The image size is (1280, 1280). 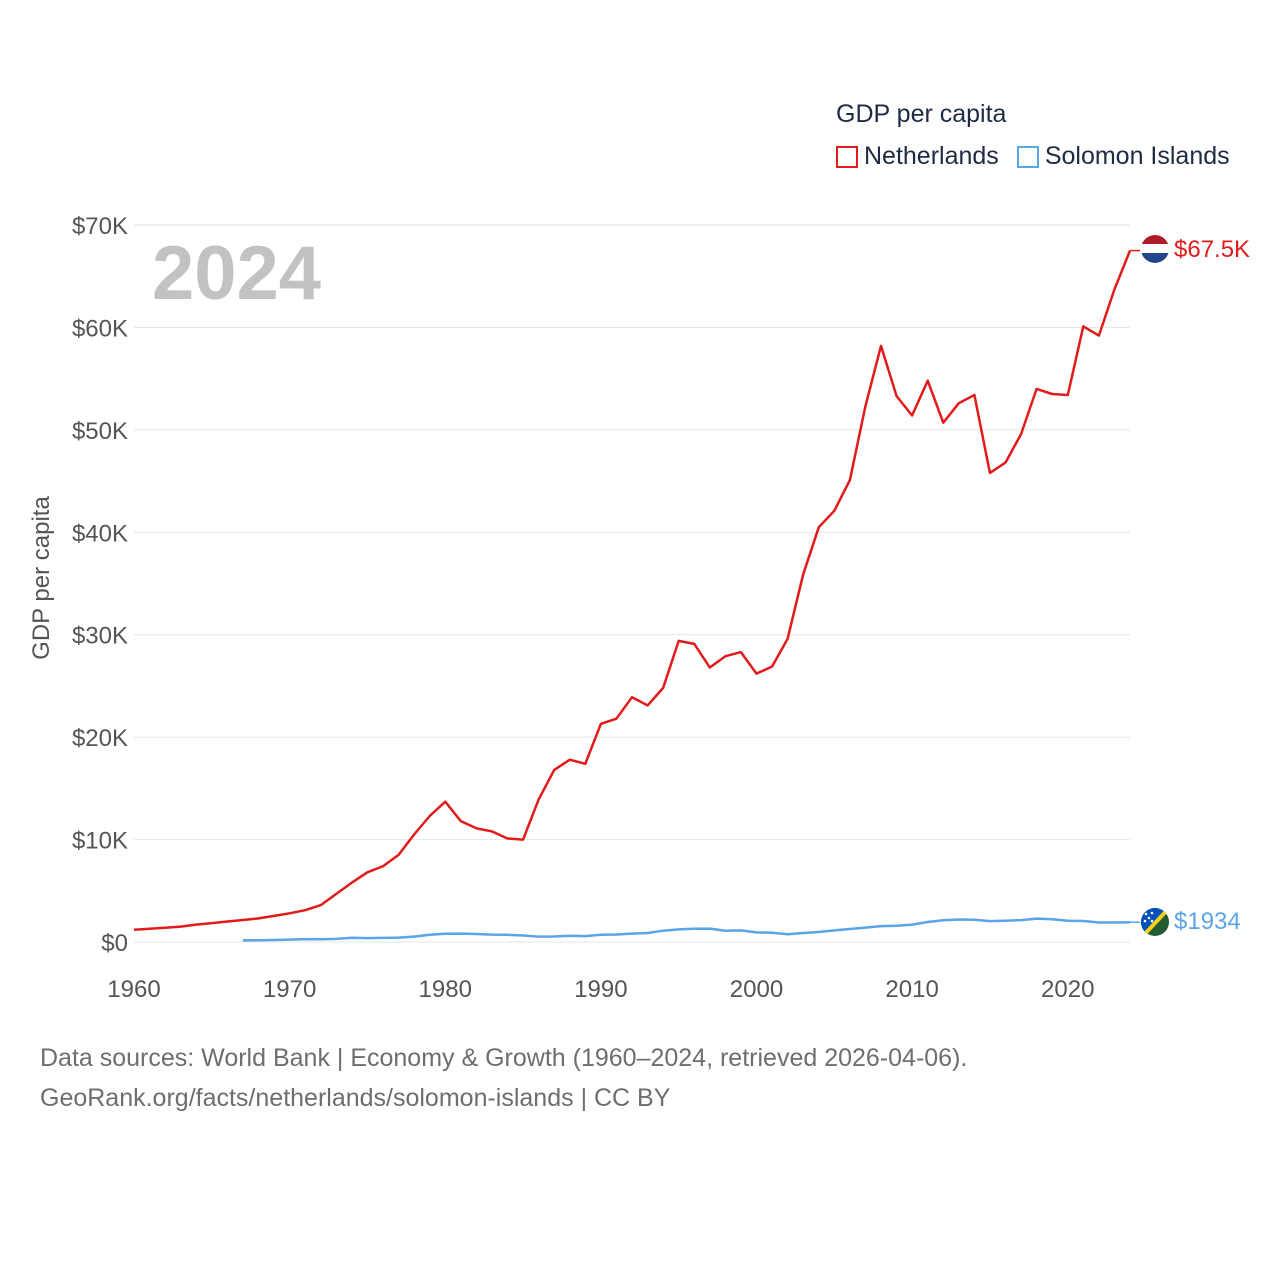 I want to click on legend: Netherlands Solomon Islands, so click(x=1042, y=156).